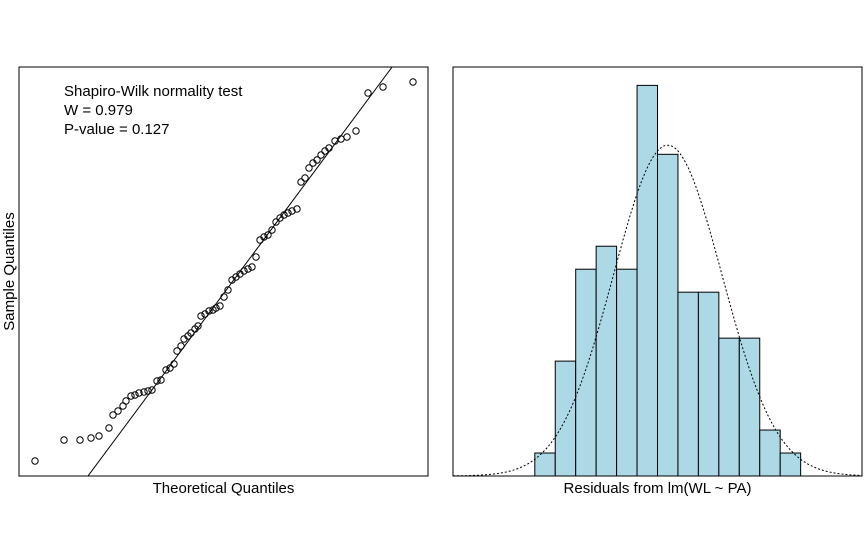 This screenshot has height=558, width=867. What do you see at coordinates (658, 488) in the screenshot?
I see `x-axis-label: Residuals from lm(WL ~ PA)` at bounding box center [658, 488].